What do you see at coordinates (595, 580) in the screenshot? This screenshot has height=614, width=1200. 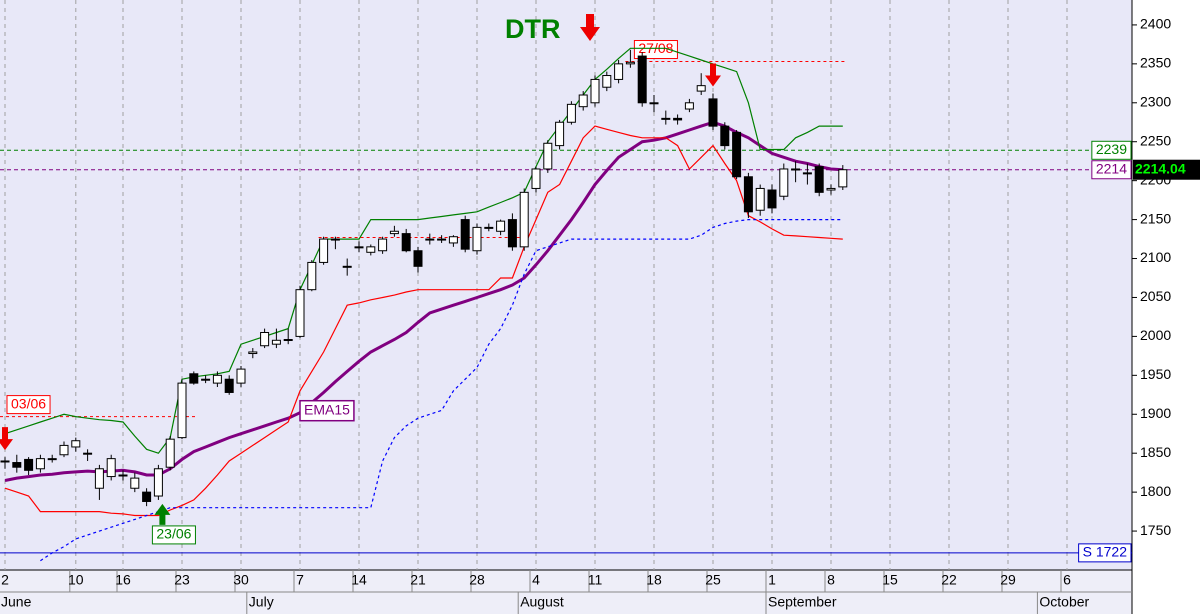 I see `x-tick-label: 11` at bounding box center [595, 580].